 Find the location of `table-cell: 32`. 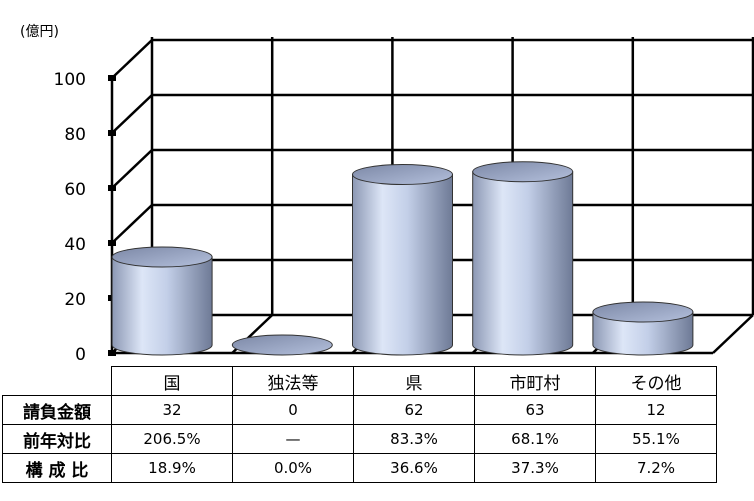

table-cell: 32 is located at coordinates (172, 410).